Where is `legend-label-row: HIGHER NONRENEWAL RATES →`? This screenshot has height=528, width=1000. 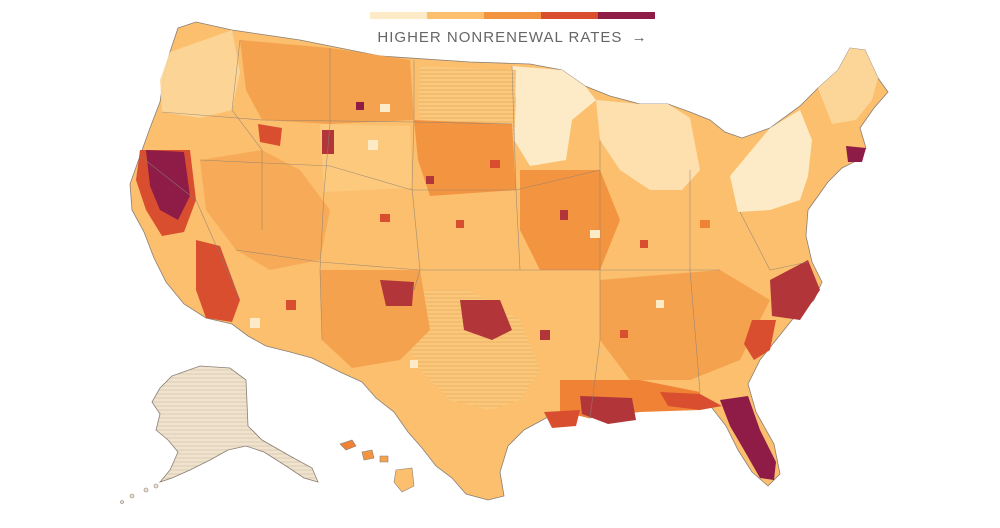
legend-label-row: HIGHER NONRENEWAL RATES → is located at coordinates (512, 37).